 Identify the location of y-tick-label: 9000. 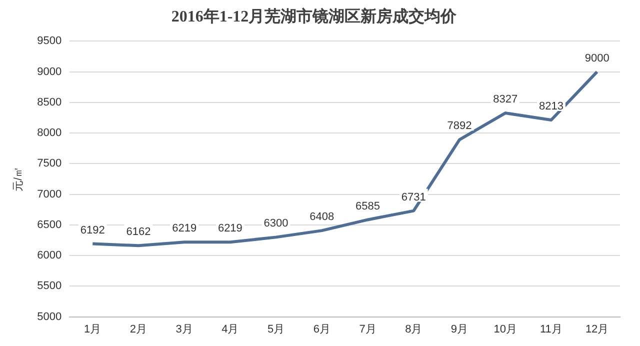
(49, 72).